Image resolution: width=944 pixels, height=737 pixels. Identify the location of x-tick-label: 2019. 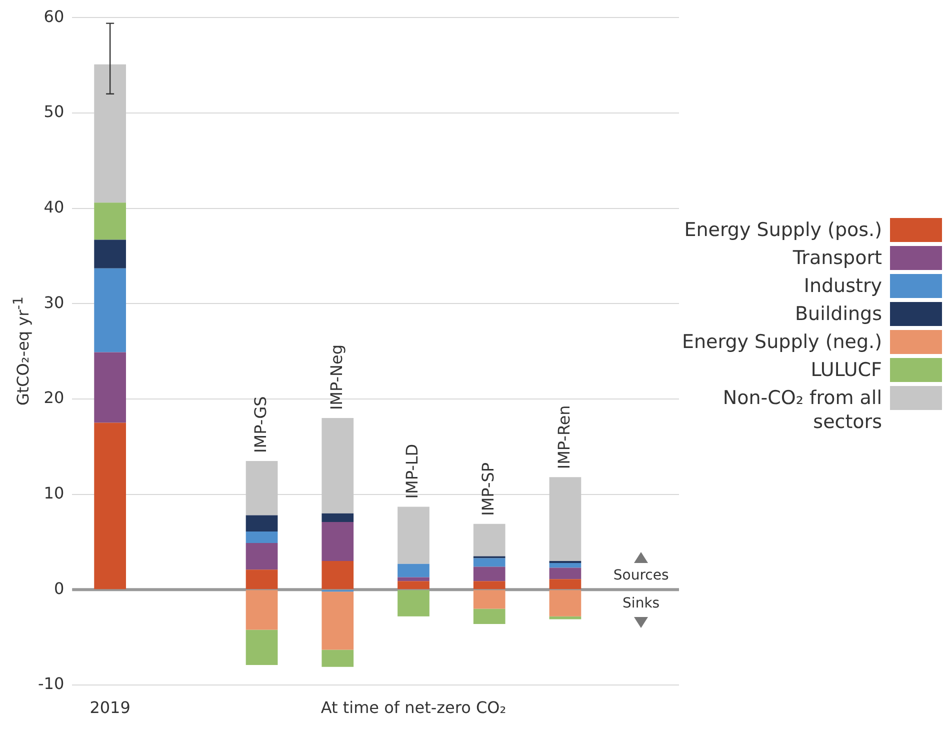
(110, 708).